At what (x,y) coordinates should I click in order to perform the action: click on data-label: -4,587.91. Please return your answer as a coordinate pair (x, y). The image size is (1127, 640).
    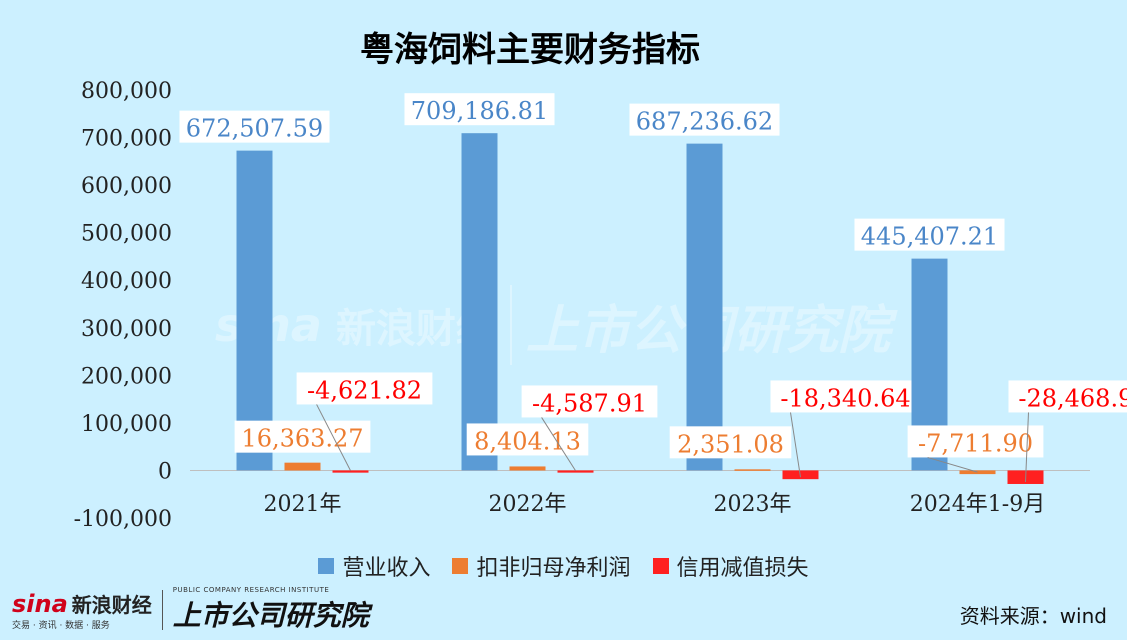
    Looking at the image, I should click on (589, 403).